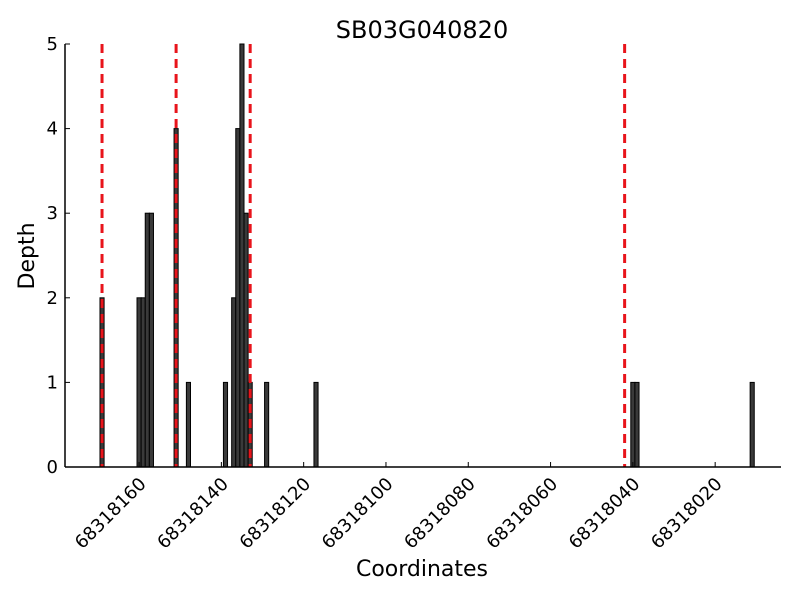 The image size is (800, 600). Describe the element at coordinates (52, 129) in the screenshot. I see `y-tick-label-4: 4` at that location.